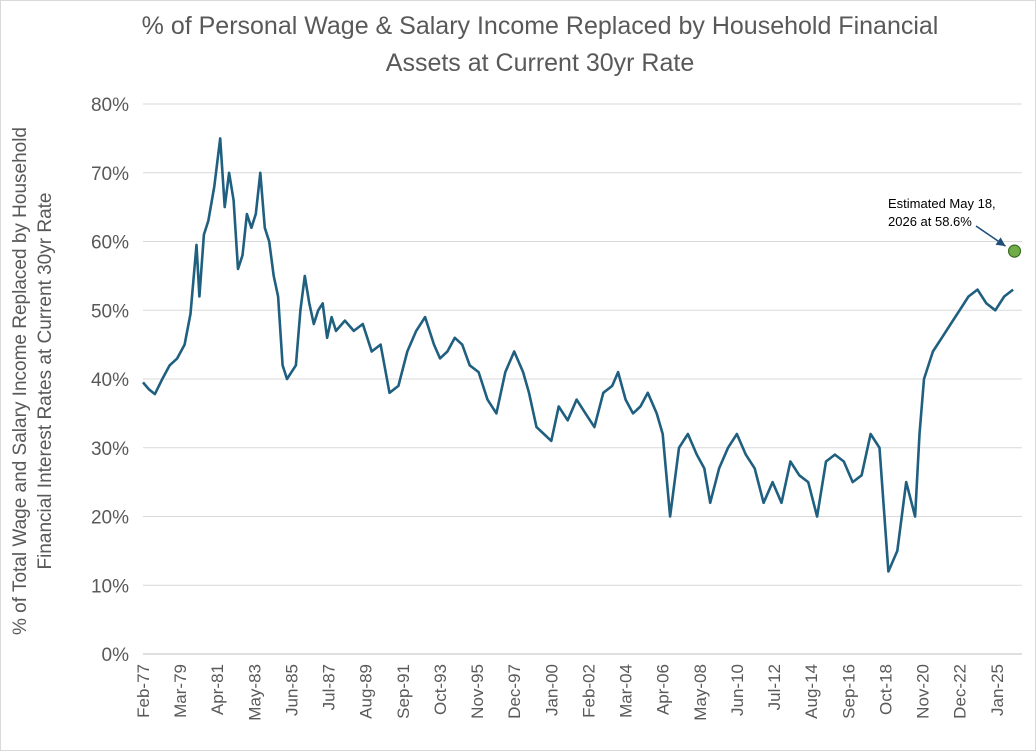 This screenshot has height=751, width=1036. I want to click on y-tick-label: 60%, so click(110, 243).